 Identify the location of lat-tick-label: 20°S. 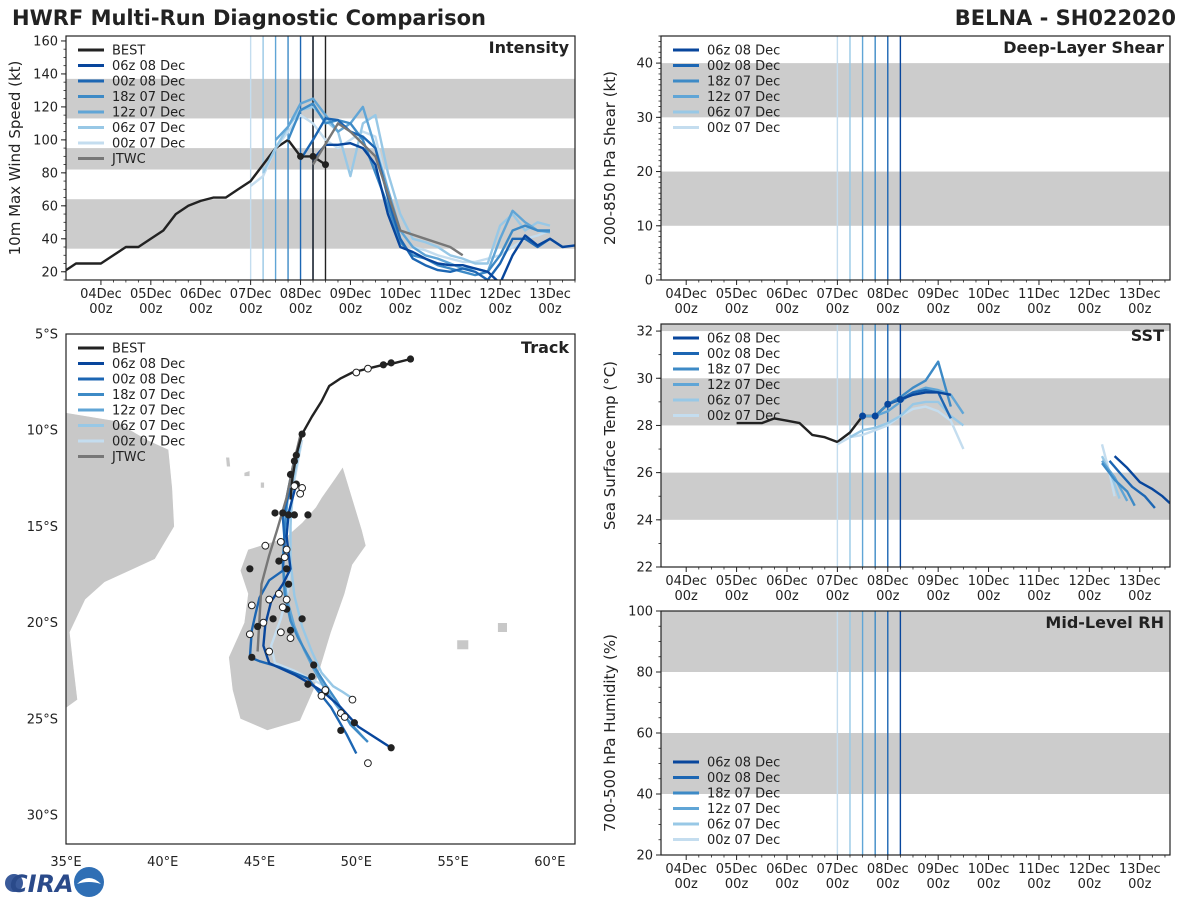
(42, 623).